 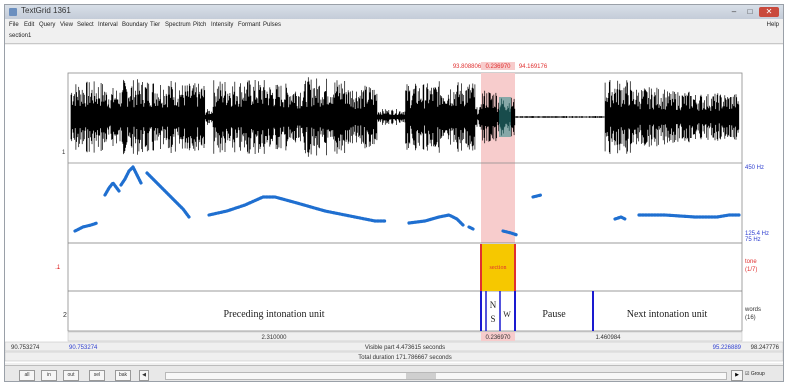 What do you see at coordinates (20, 36) in the screenshot?
I see `object-name: section1` at bounding box center [20, 36].